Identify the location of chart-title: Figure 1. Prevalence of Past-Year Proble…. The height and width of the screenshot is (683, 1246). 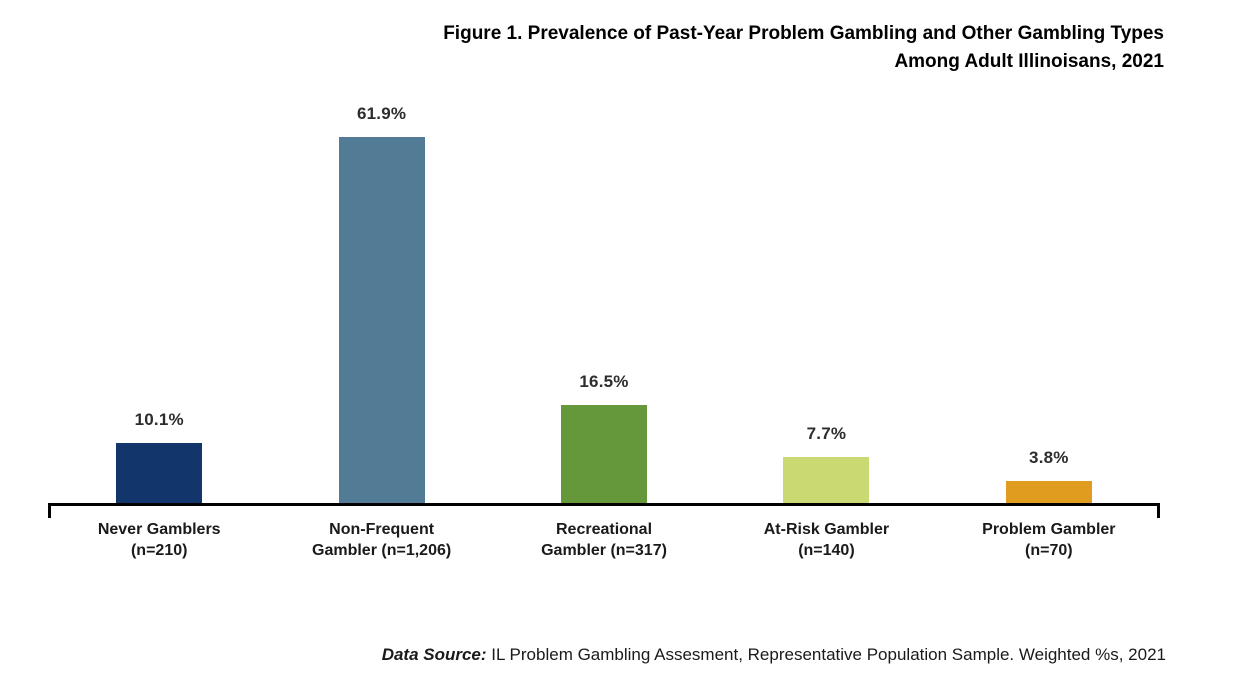
(623, 38).